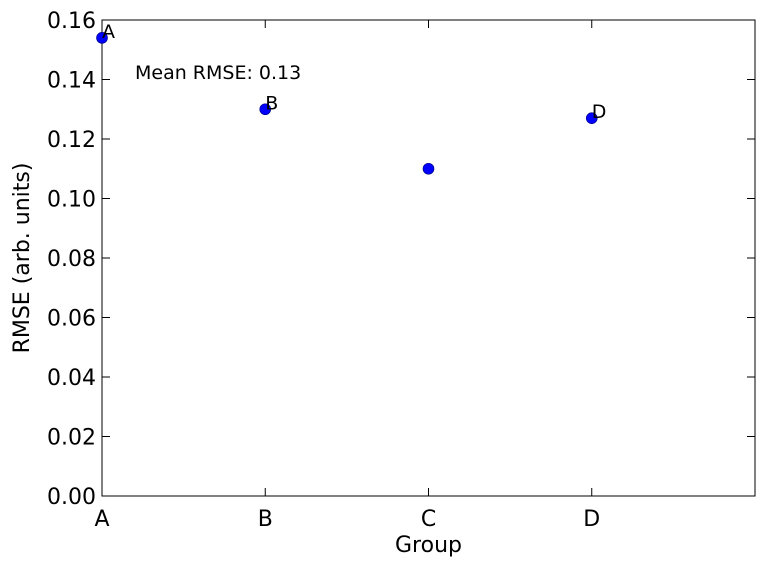  Describe the element at coordinates (218, 73) in the screenshot. I see `mean-rmse-annotation: Mean RMSE: 0.13` at that location.